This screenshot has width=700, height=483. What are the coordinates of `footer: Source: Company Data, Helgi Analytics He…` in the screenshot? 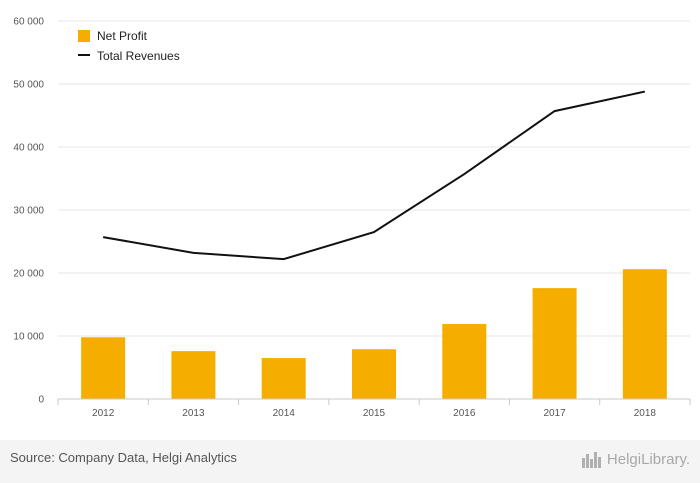 It's located at (350, 461).